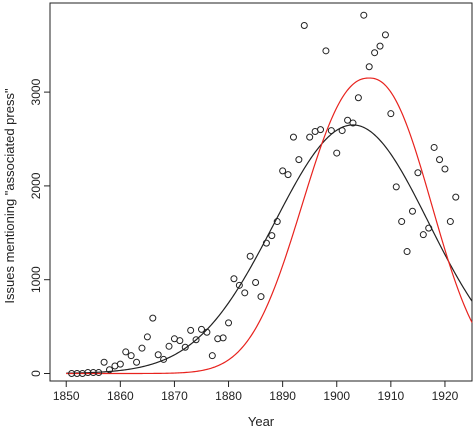  What do you see at coordinates (445, 396) in the screenshot?
I see `x-tick-label: 1920` at bounding box center [445, 396].